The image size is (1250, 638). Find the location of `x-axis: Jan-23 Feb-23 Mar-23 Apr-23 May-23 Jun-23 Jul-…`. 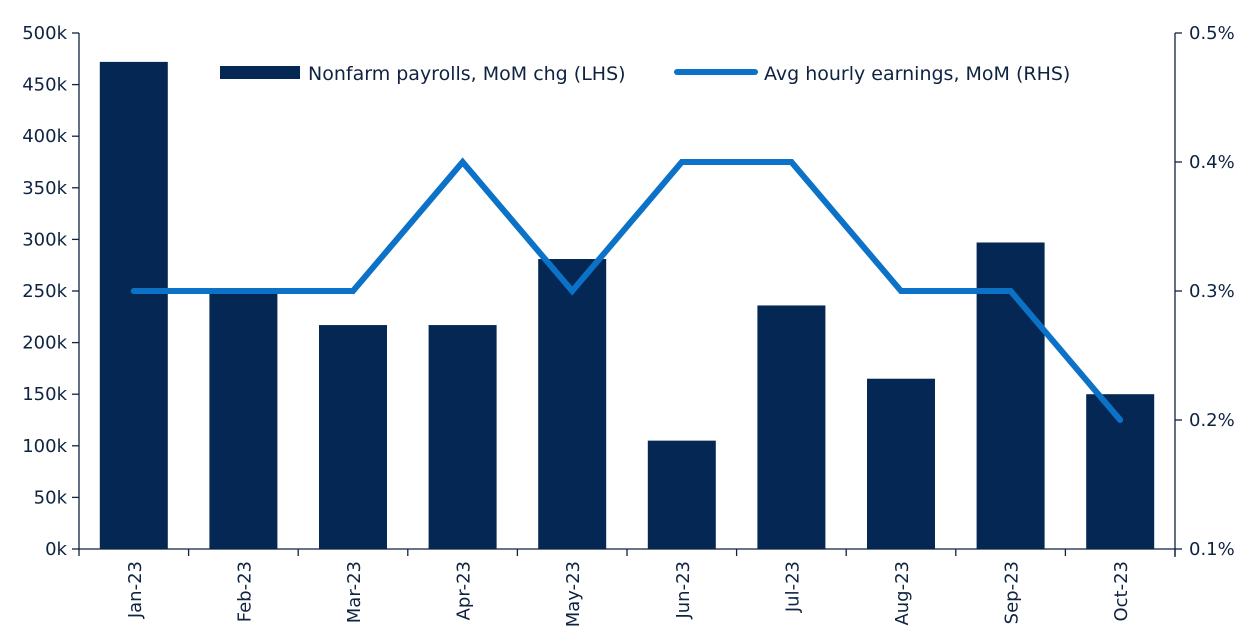

x-axis: Jan-23 Feb-23 Mar-23 Apr-23 May-23 Jun-23 Jul-… is located at coordinates (627, 587).